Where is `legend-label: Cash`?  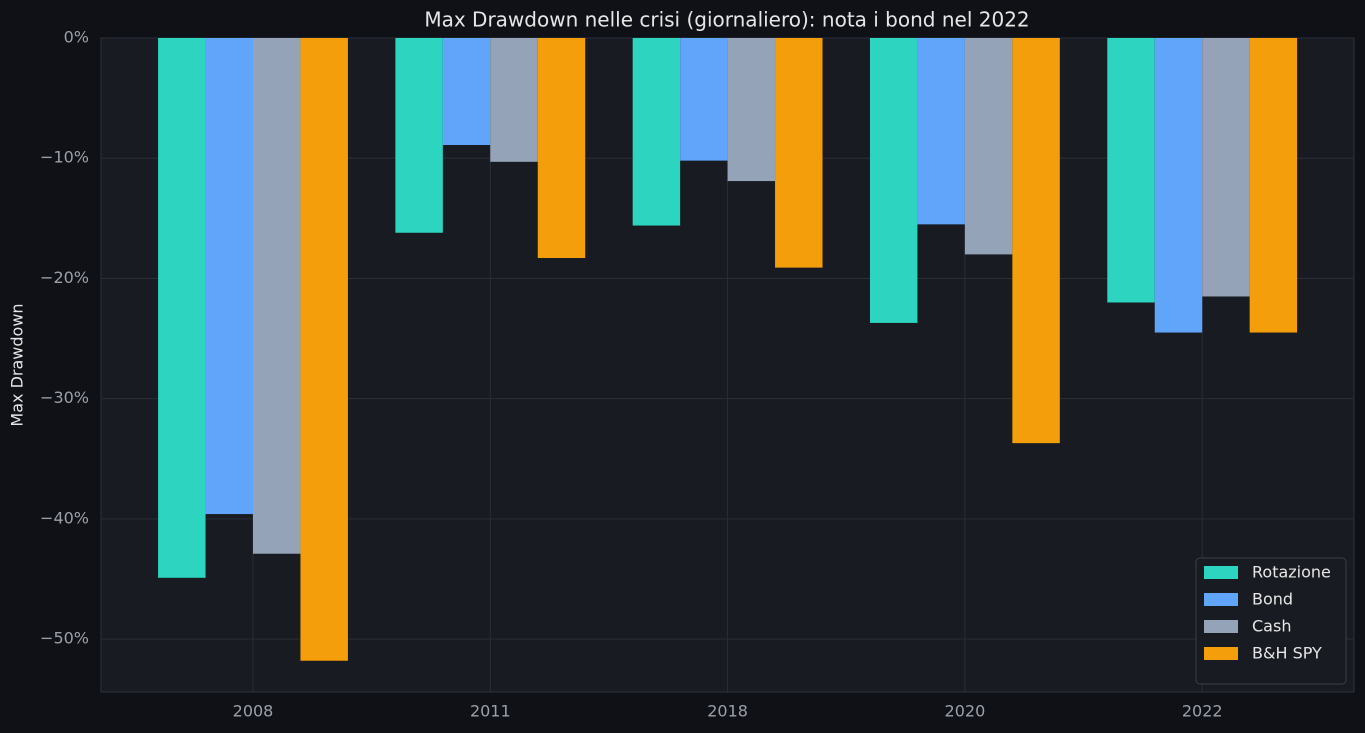
legend-label: Cash is located at coordinates (1271, 626).